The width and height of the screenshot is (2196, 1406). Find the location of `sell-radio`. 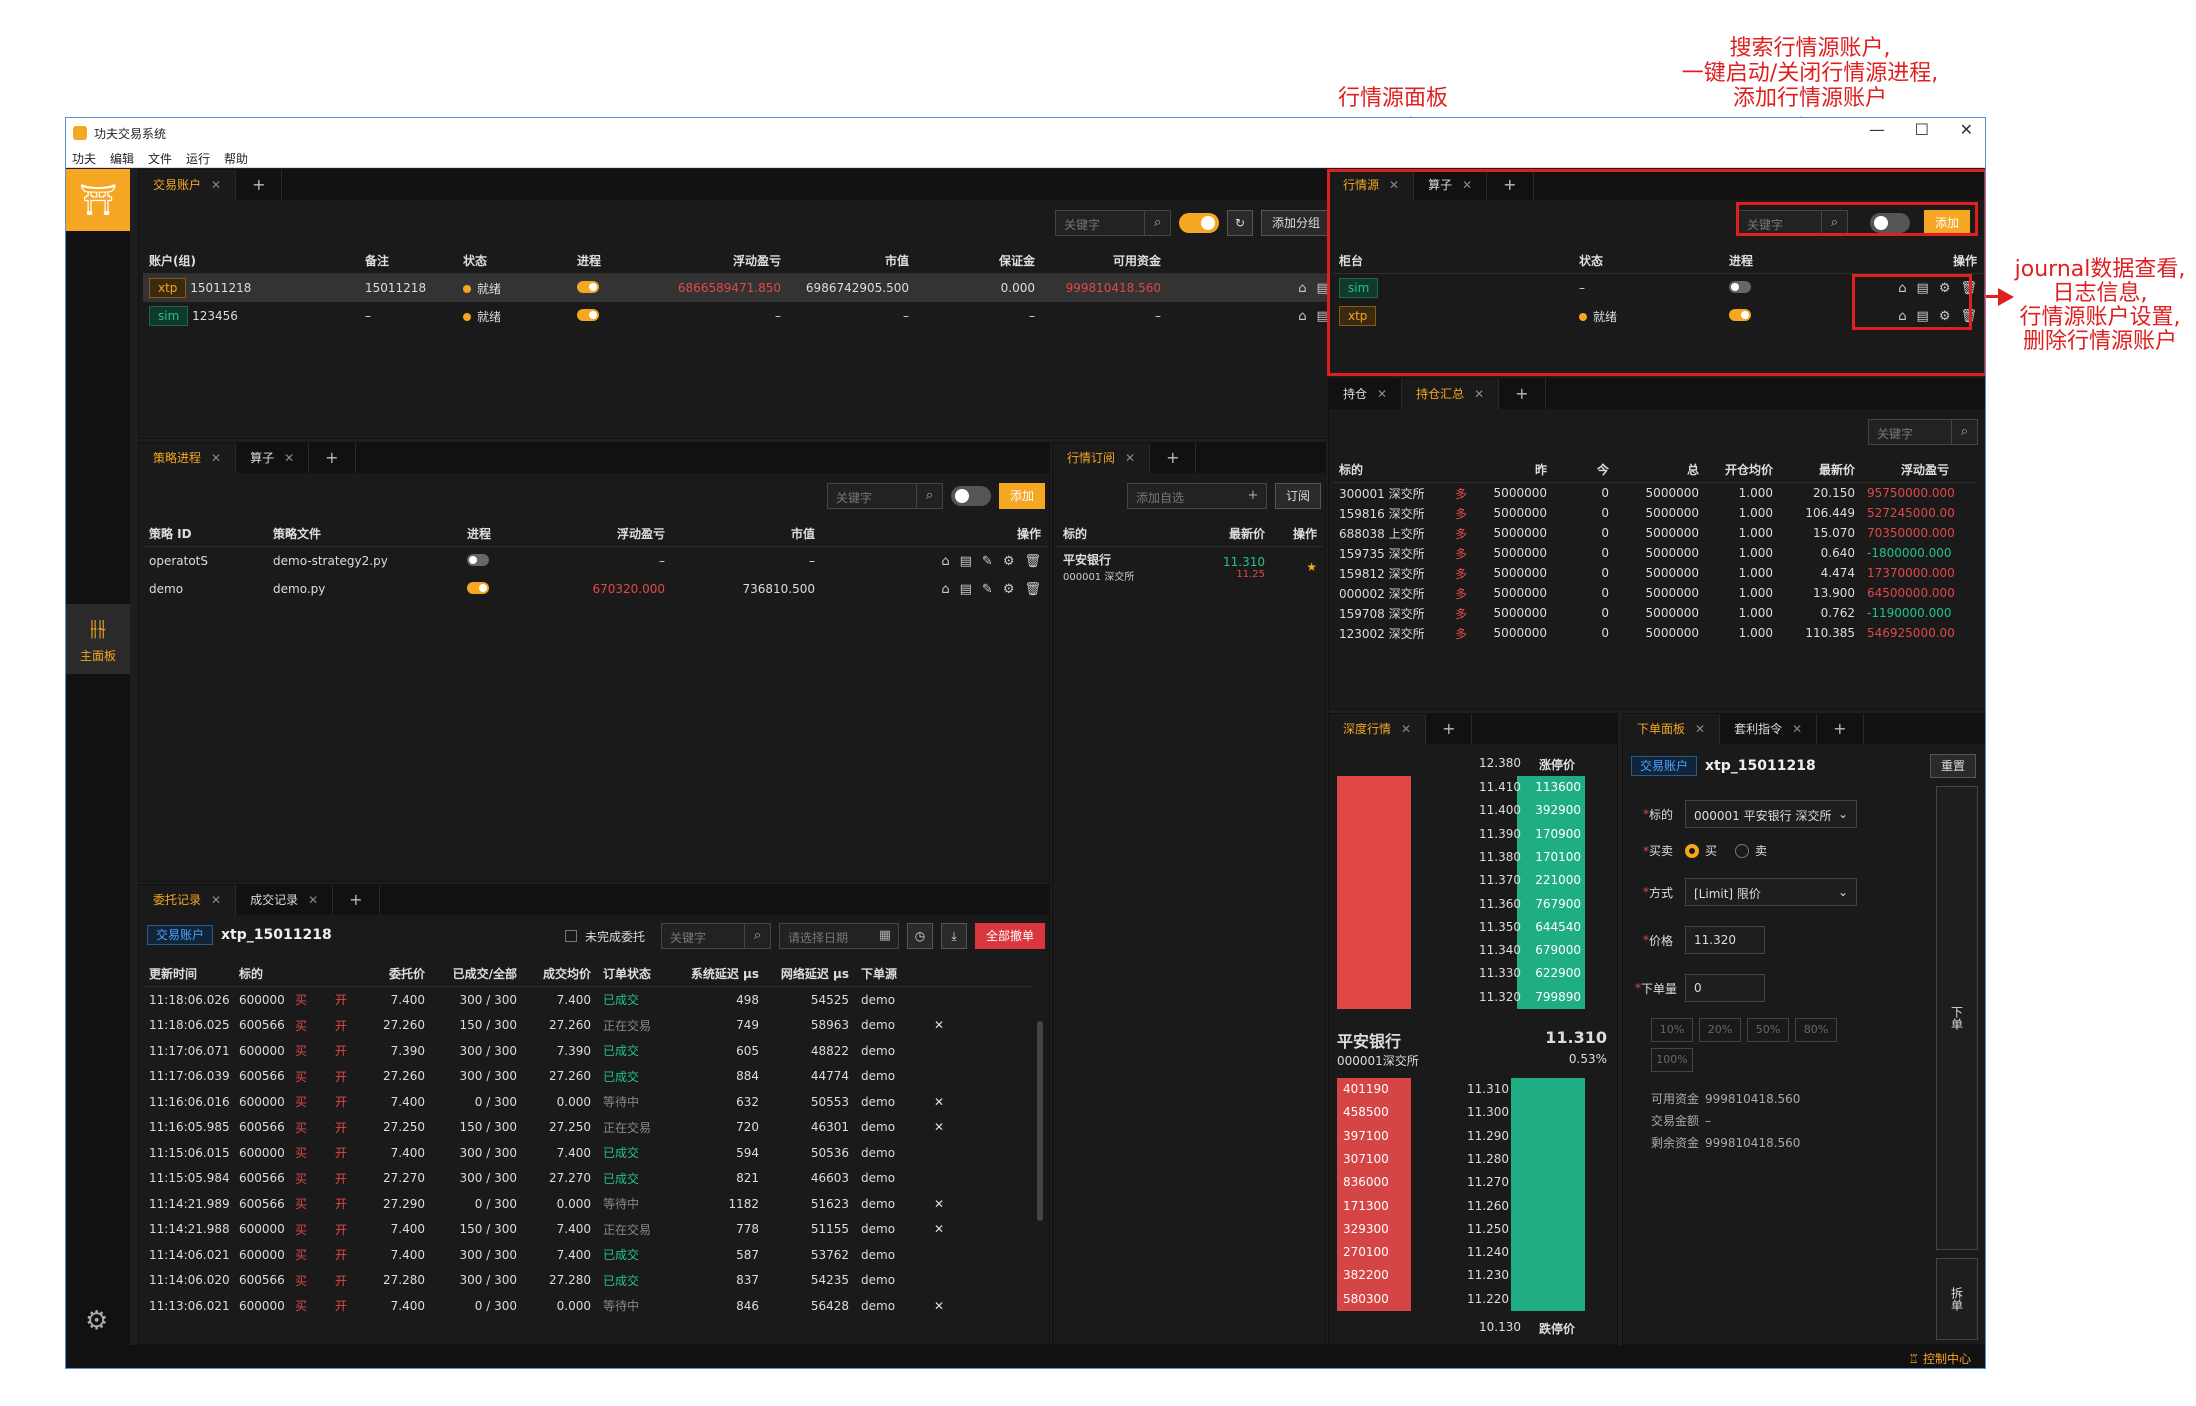

sell-radio is located at coordinates (1742, 850).